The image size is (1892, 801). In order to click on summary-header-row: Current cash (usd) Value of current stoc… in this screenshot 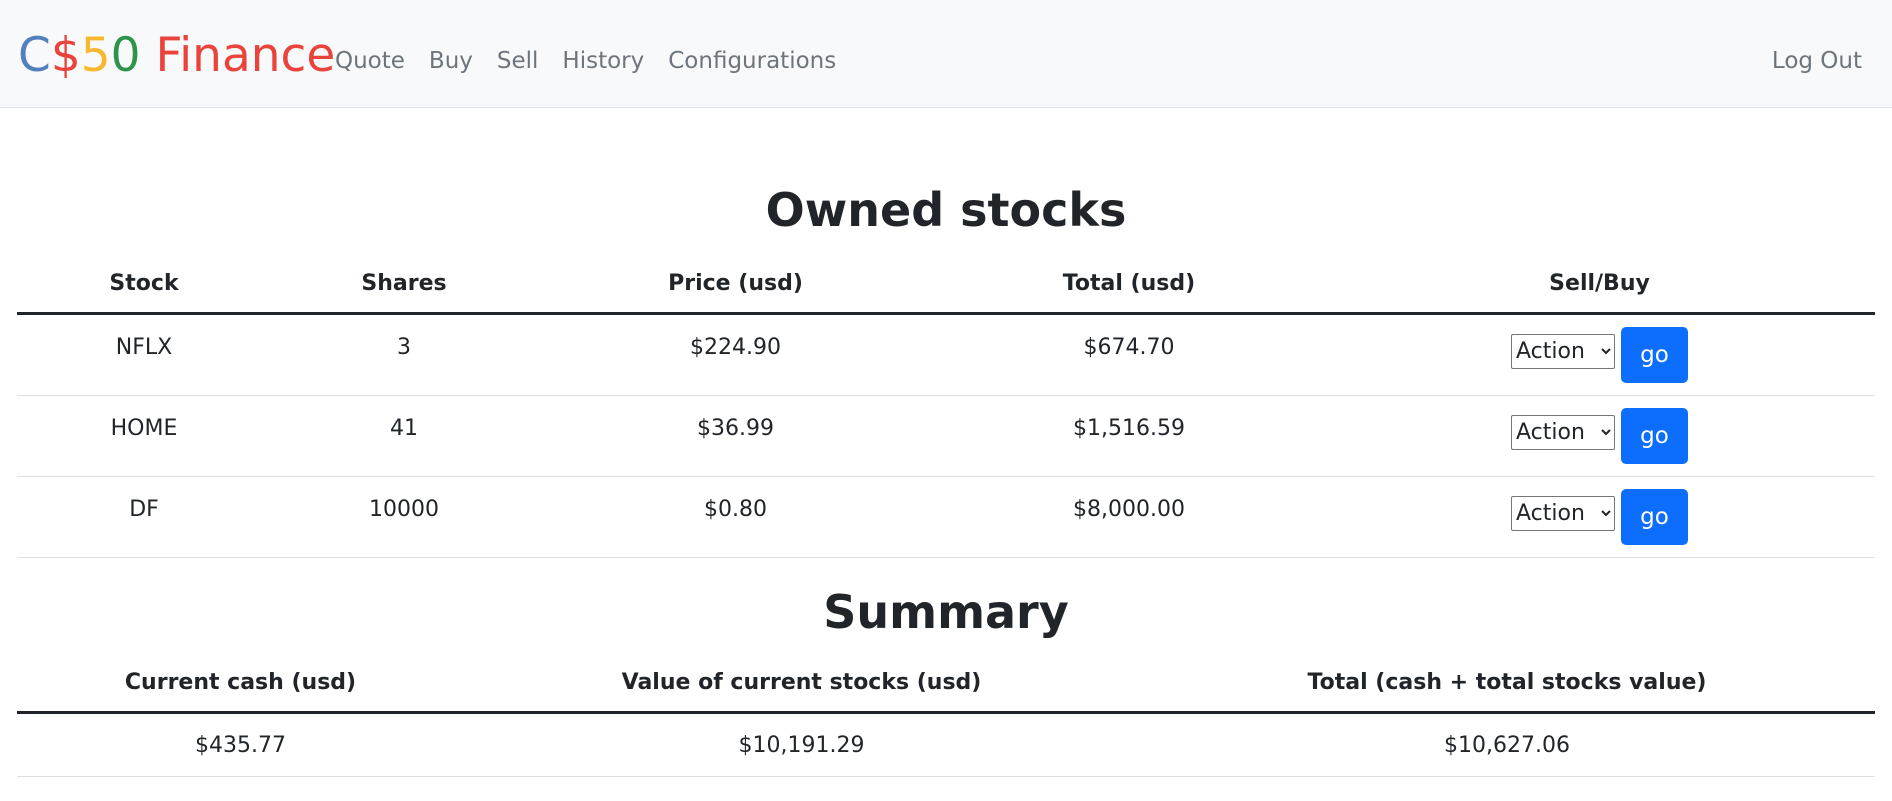, I will do `click(946, 683)`.